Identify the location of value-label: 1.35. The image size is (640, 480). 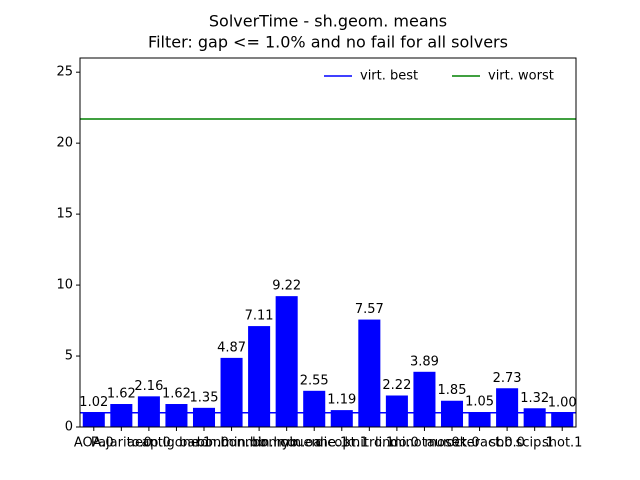
(204, 397).